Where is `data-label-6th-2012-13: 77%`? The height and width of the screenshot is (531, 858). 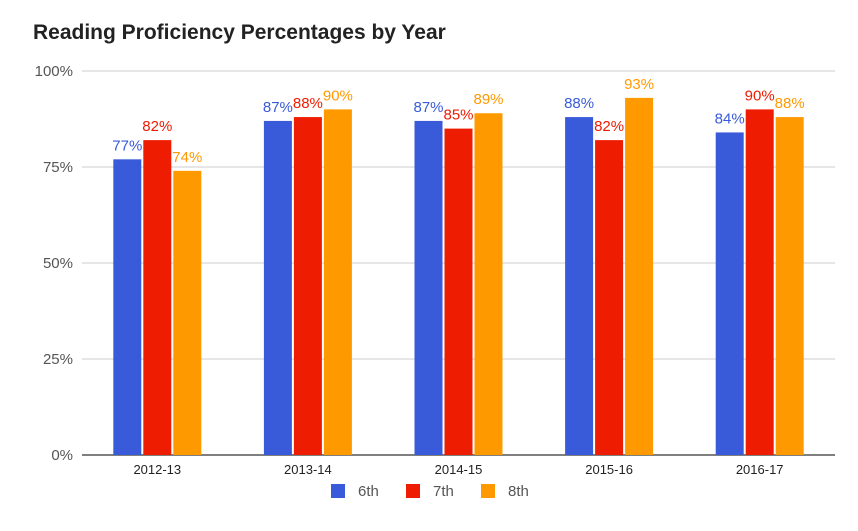 data-label-6th-2012-13: 77% is located at coordinates (127, 145).